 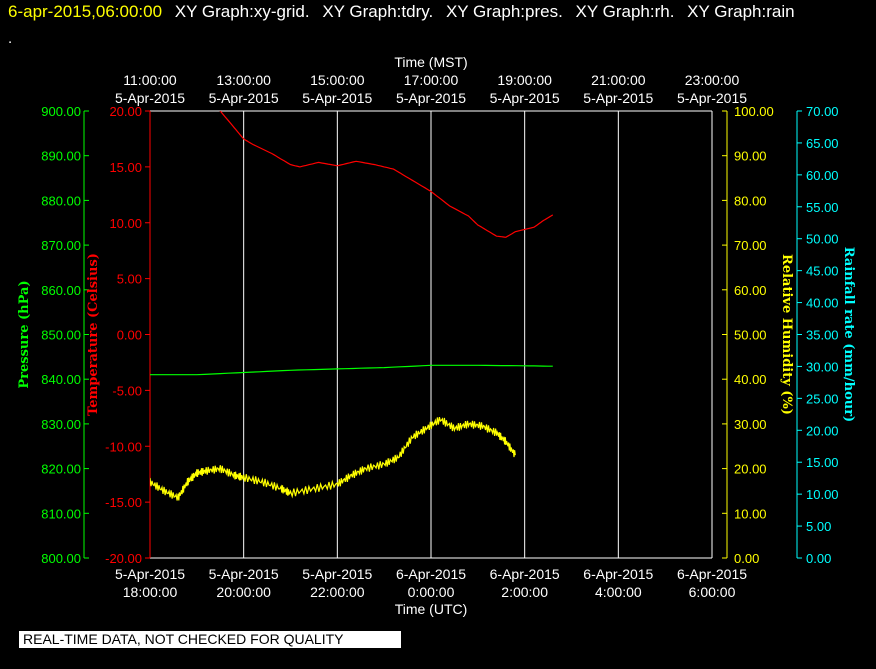 I want to click on rain-tick-label: 25.00, so click(x=822, y=398).